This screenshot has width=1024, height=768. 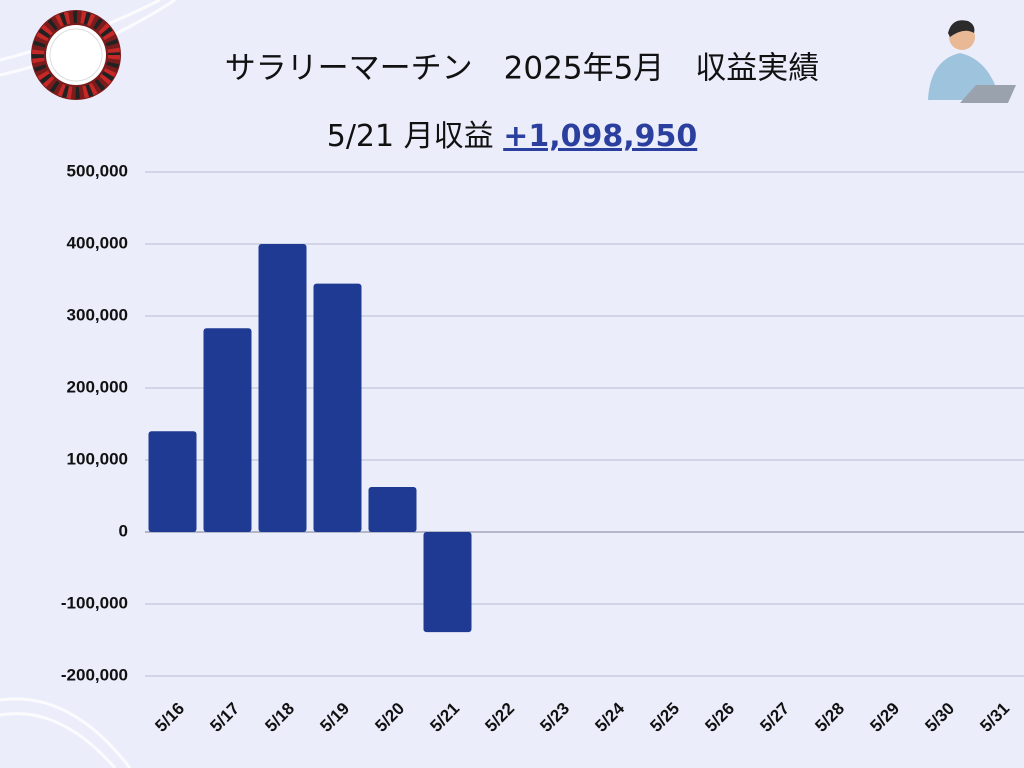 I want to click on person-icon, so click(x=972, y=61).